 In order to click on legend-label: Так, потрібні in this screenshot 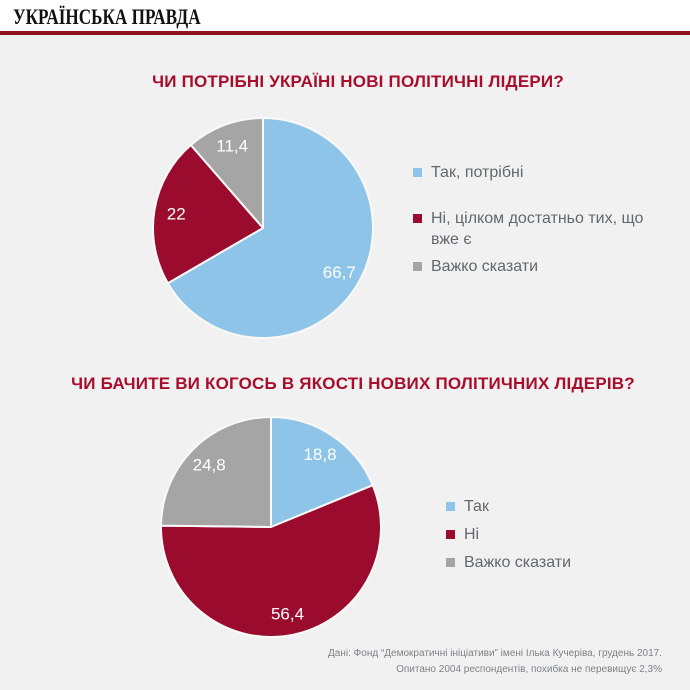, I will do `click(477, 172)`.